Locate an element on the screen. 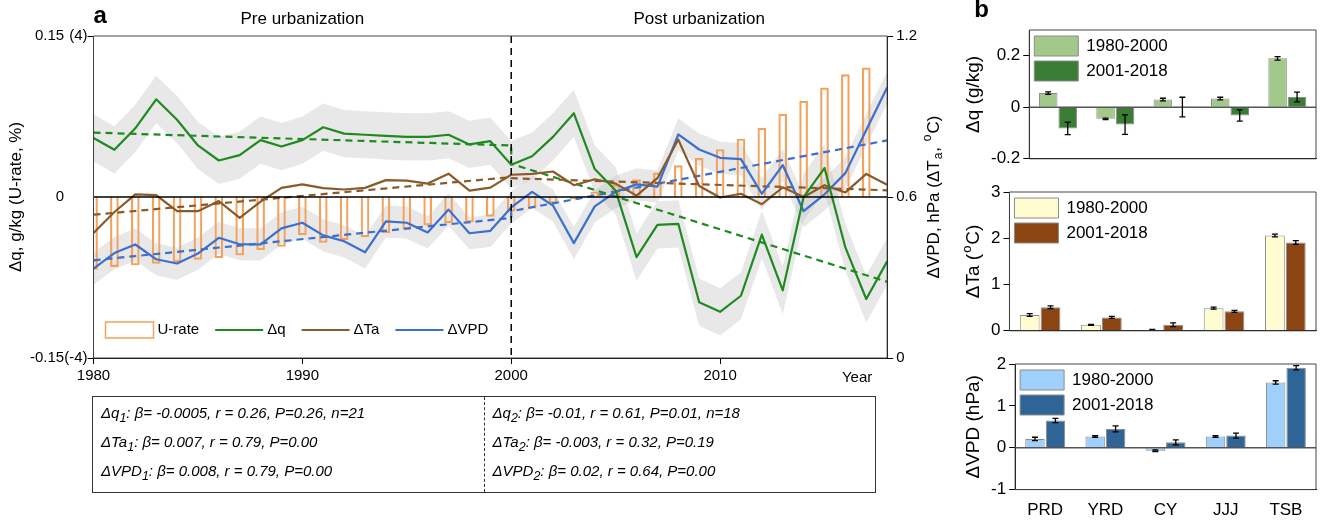  x-tick-label: 2010 is located at coordinates (720, 375).